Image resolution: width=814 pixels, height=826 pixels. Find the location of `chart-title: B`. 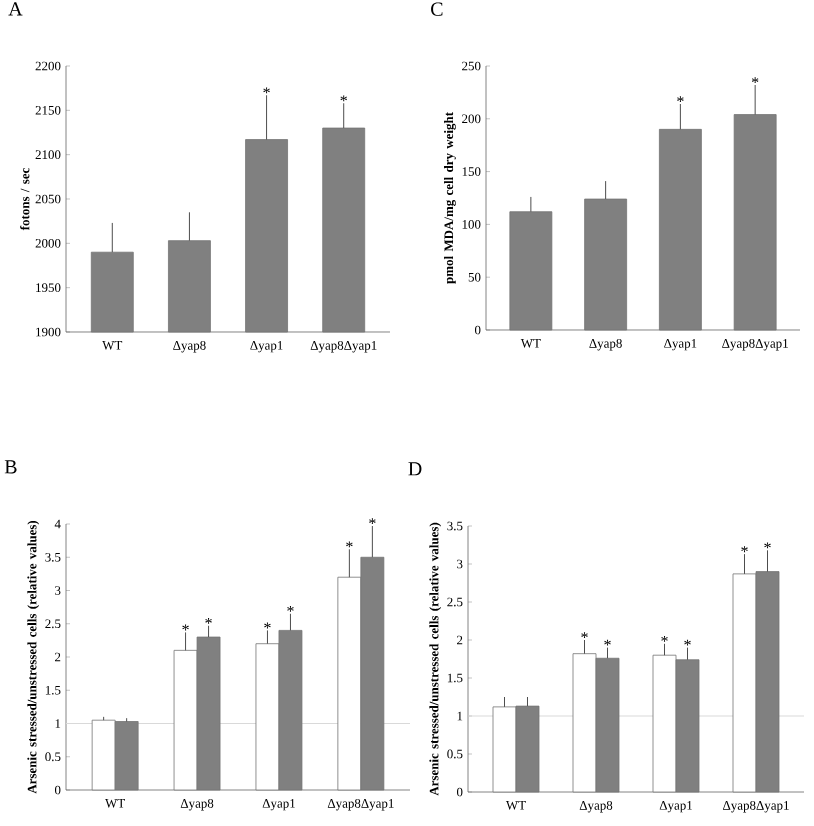

chart-title: B is located at coordinates (10, 467).